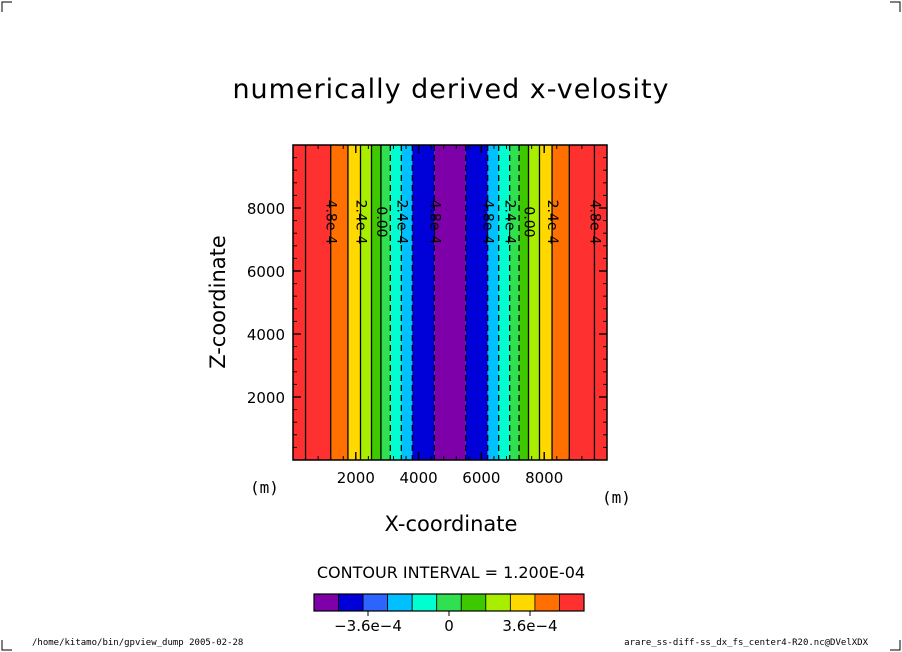  Describe the element at coordinates (266, 272) in the screenshot. I see `y-tick-label: 6000` at that location.